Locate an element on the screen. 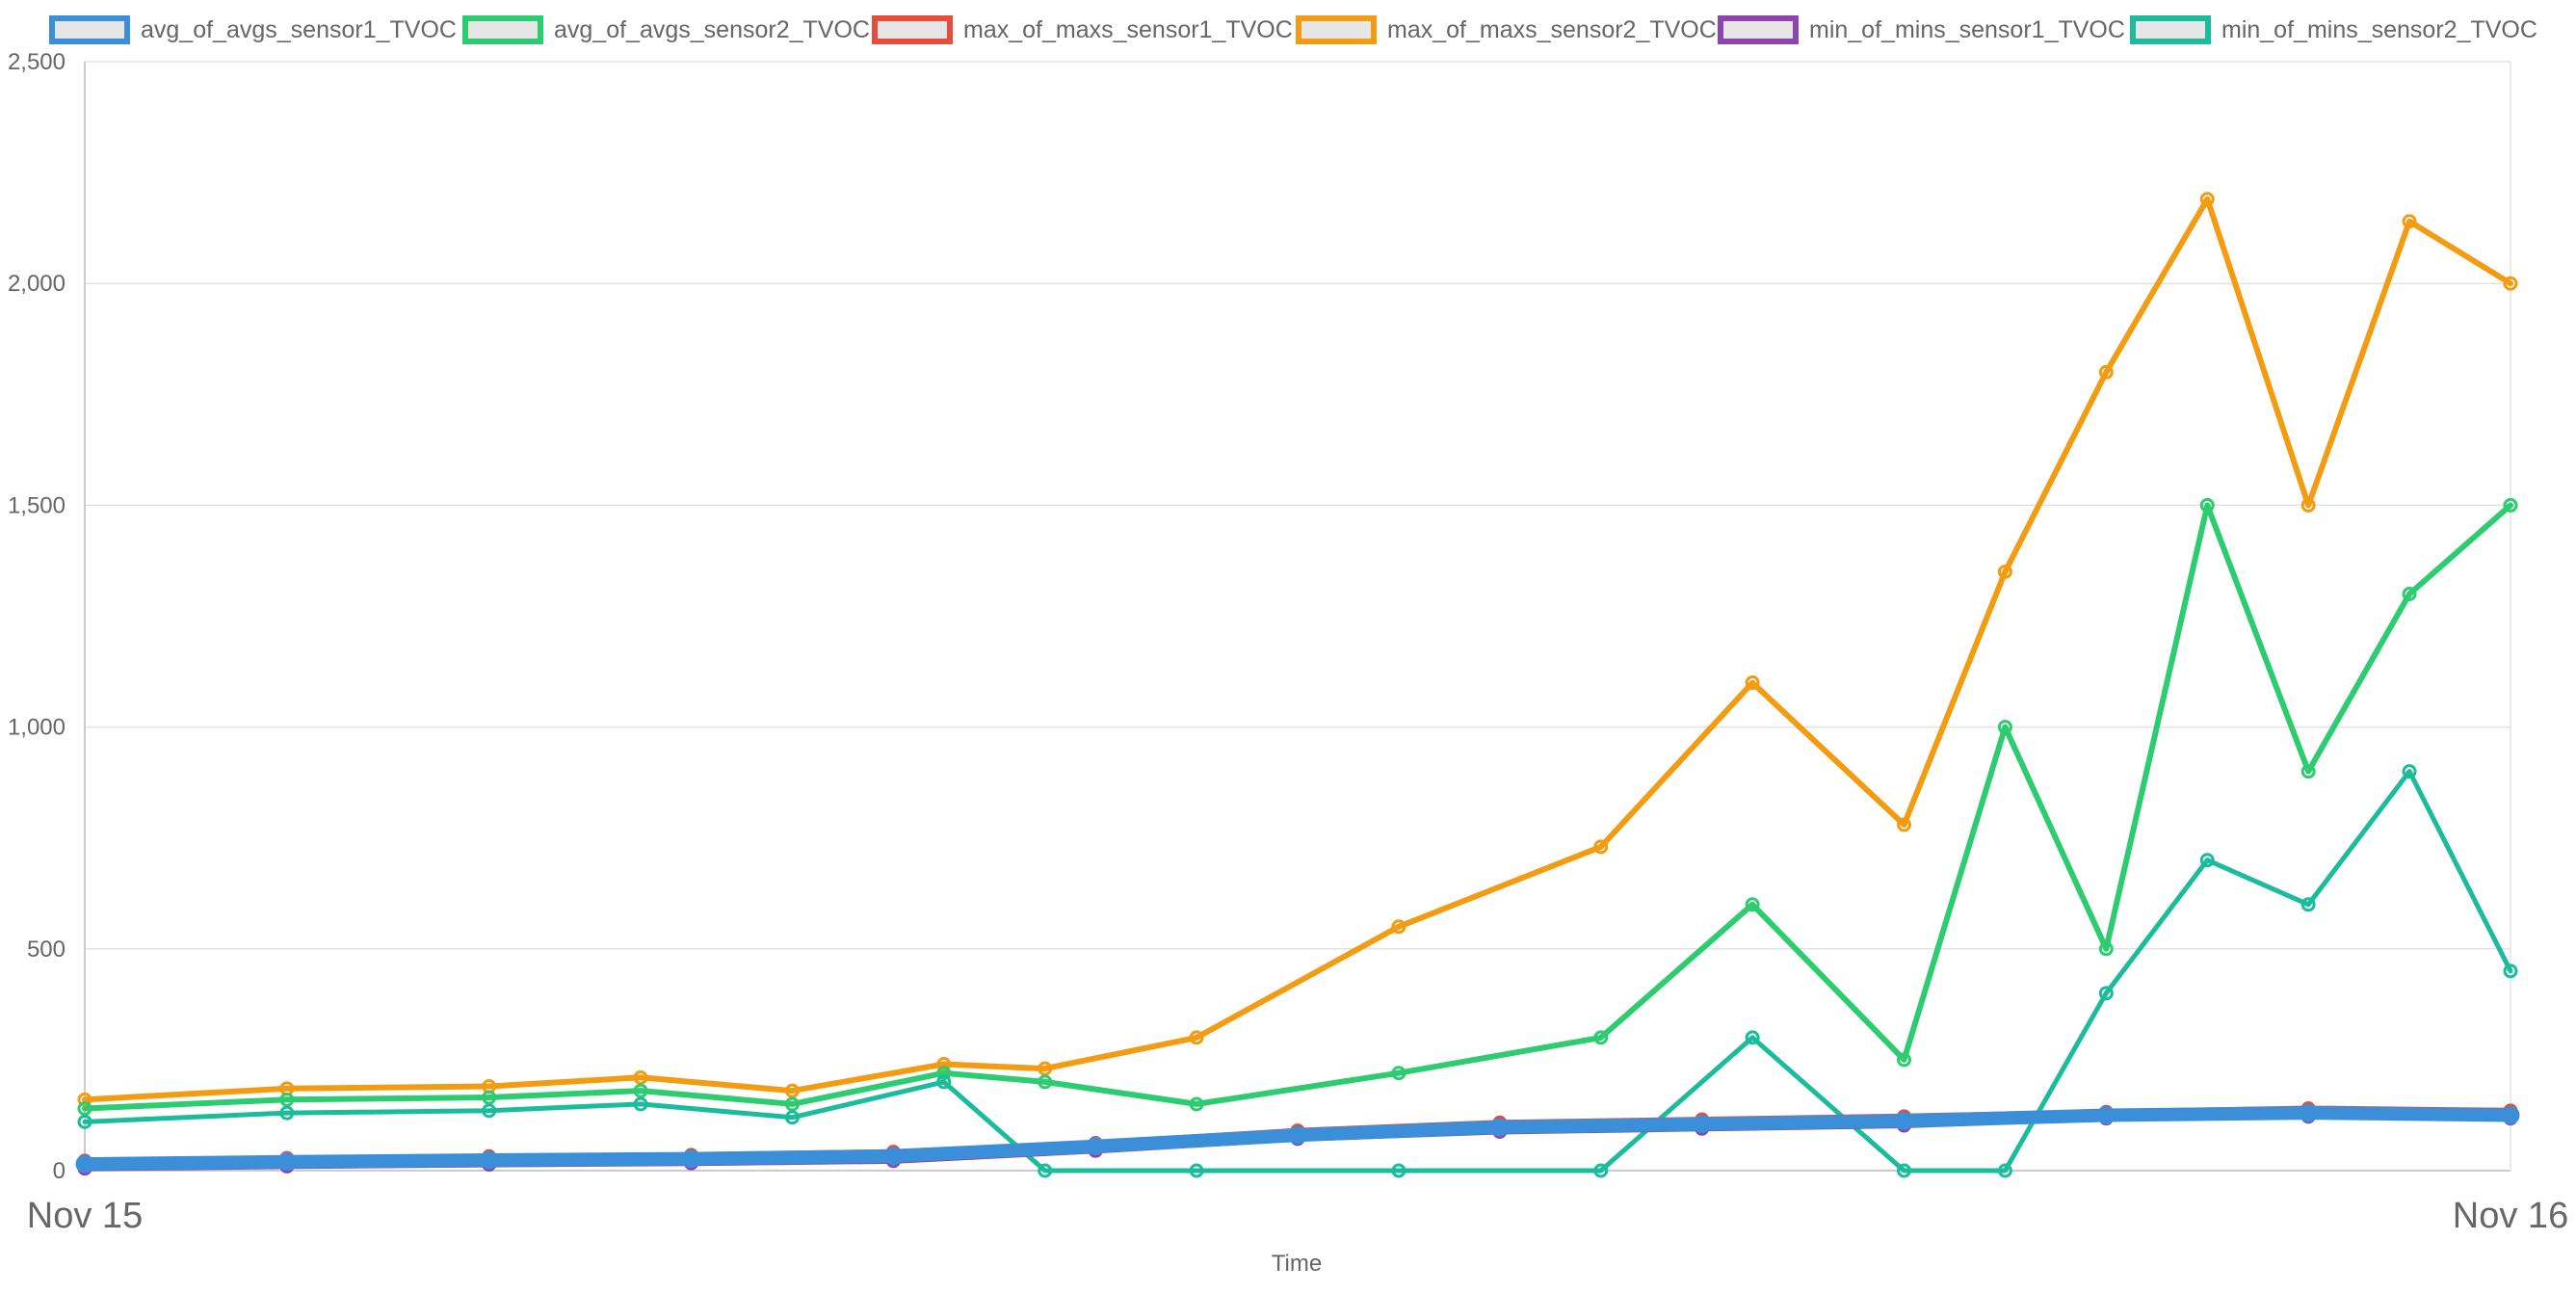 The width and height of the screenshot is (2576, 1293). x-tick-label: Nov 15 is located at coordinates (85, 1216).